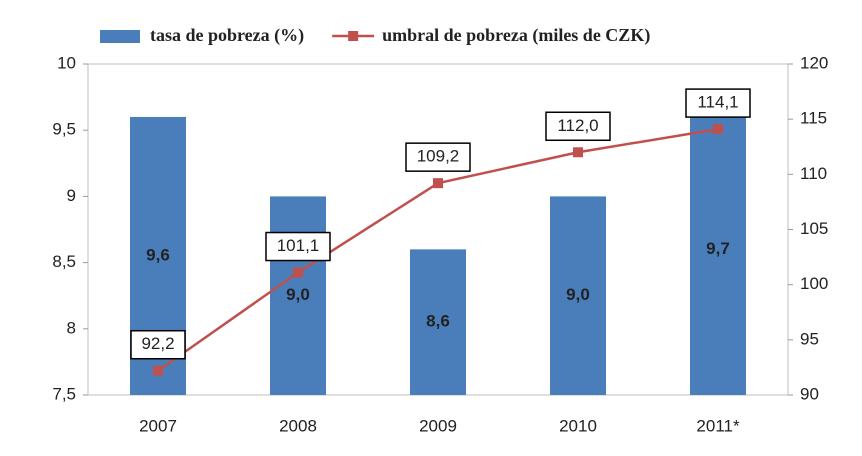  What do you see at coordinates (814, 62) in the screenshot?
I see `y2-tick-label: 120` at bounding box center [814, 62].